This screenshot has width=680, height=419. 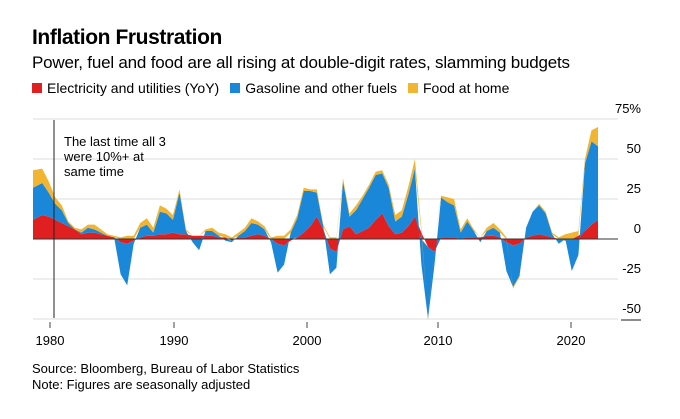 What do you see at coordinates (103, 156) in the screenshot?
I see `annotation-text: were 10%+ at` at bounding box center [103, 156].